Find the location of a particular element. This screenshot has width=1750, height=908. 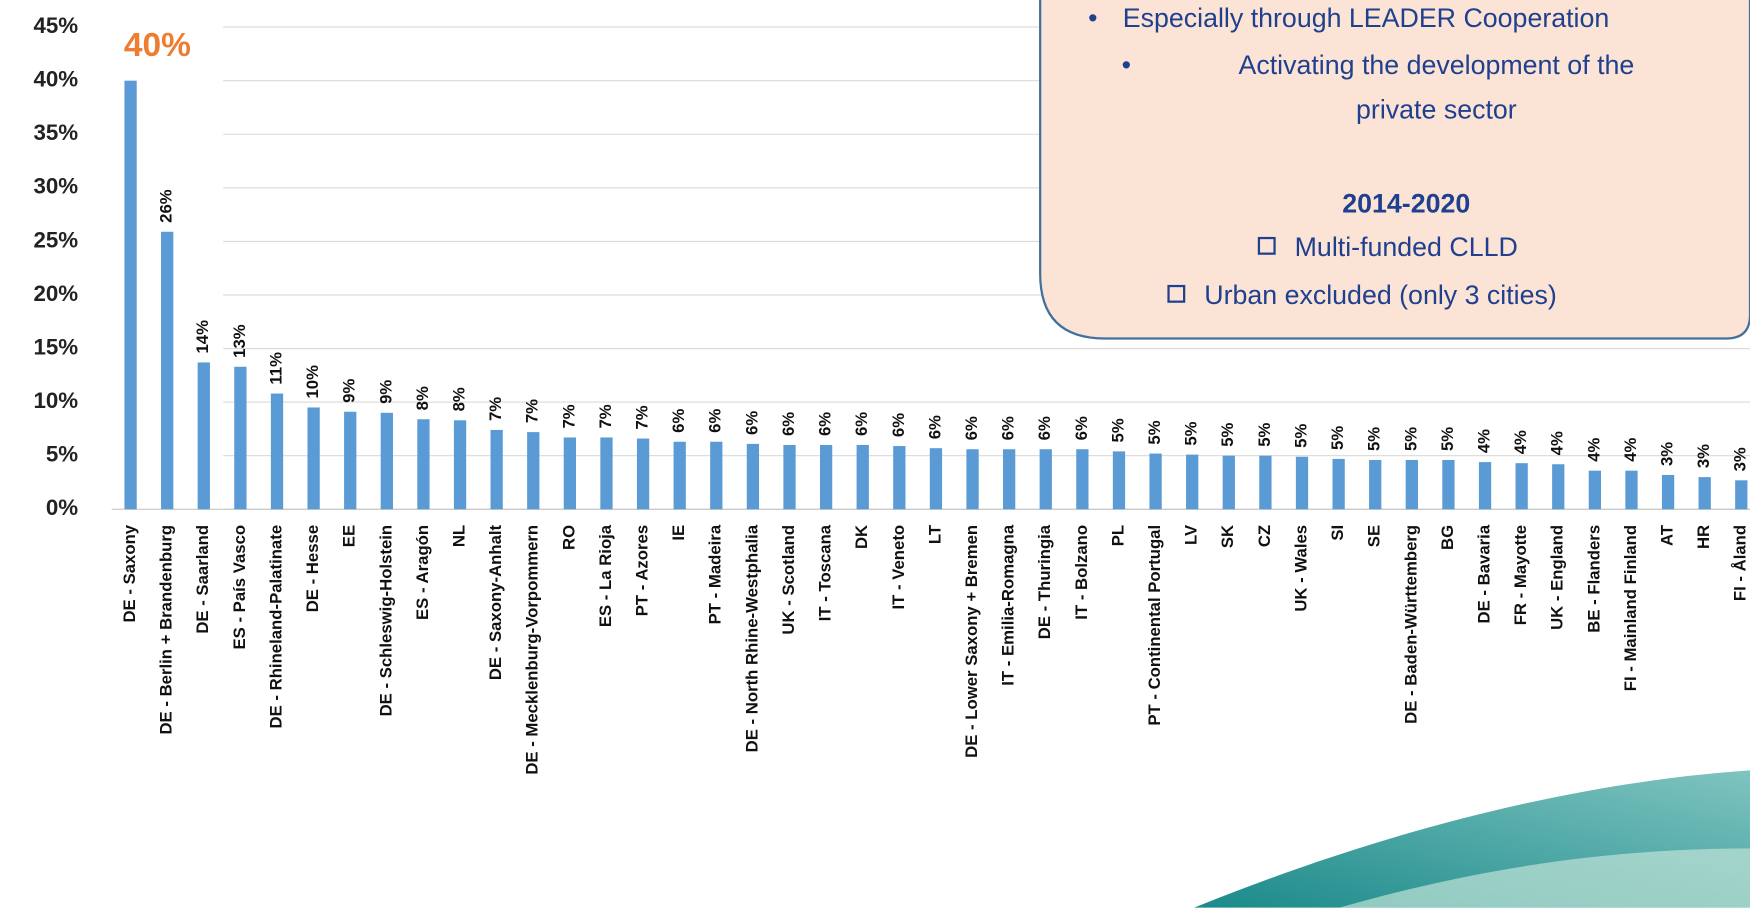

x-tick-label: DE - Thuringia is located at coordinates (1044, 581).